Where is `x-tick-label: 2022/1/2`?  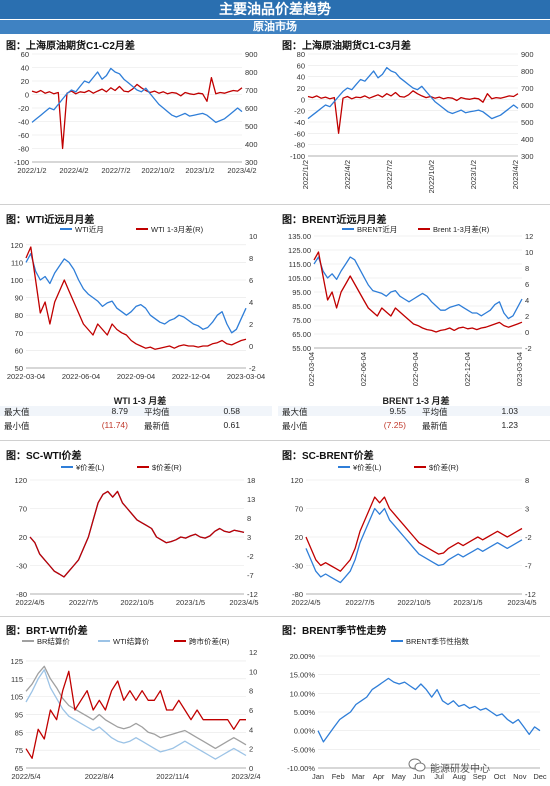
x-tick-label: 2022/1/2 is located at coordinates (31, 170).